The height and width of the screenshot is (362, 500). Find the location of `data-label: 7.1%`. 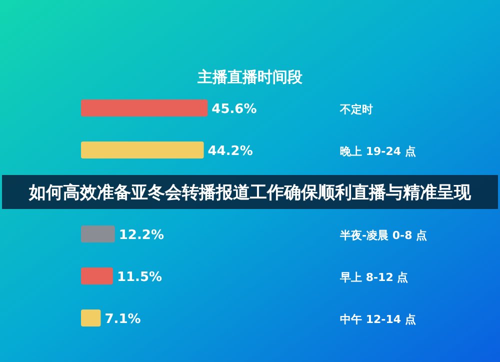

data-label: 7.1% is located at coordinates (122, 319).